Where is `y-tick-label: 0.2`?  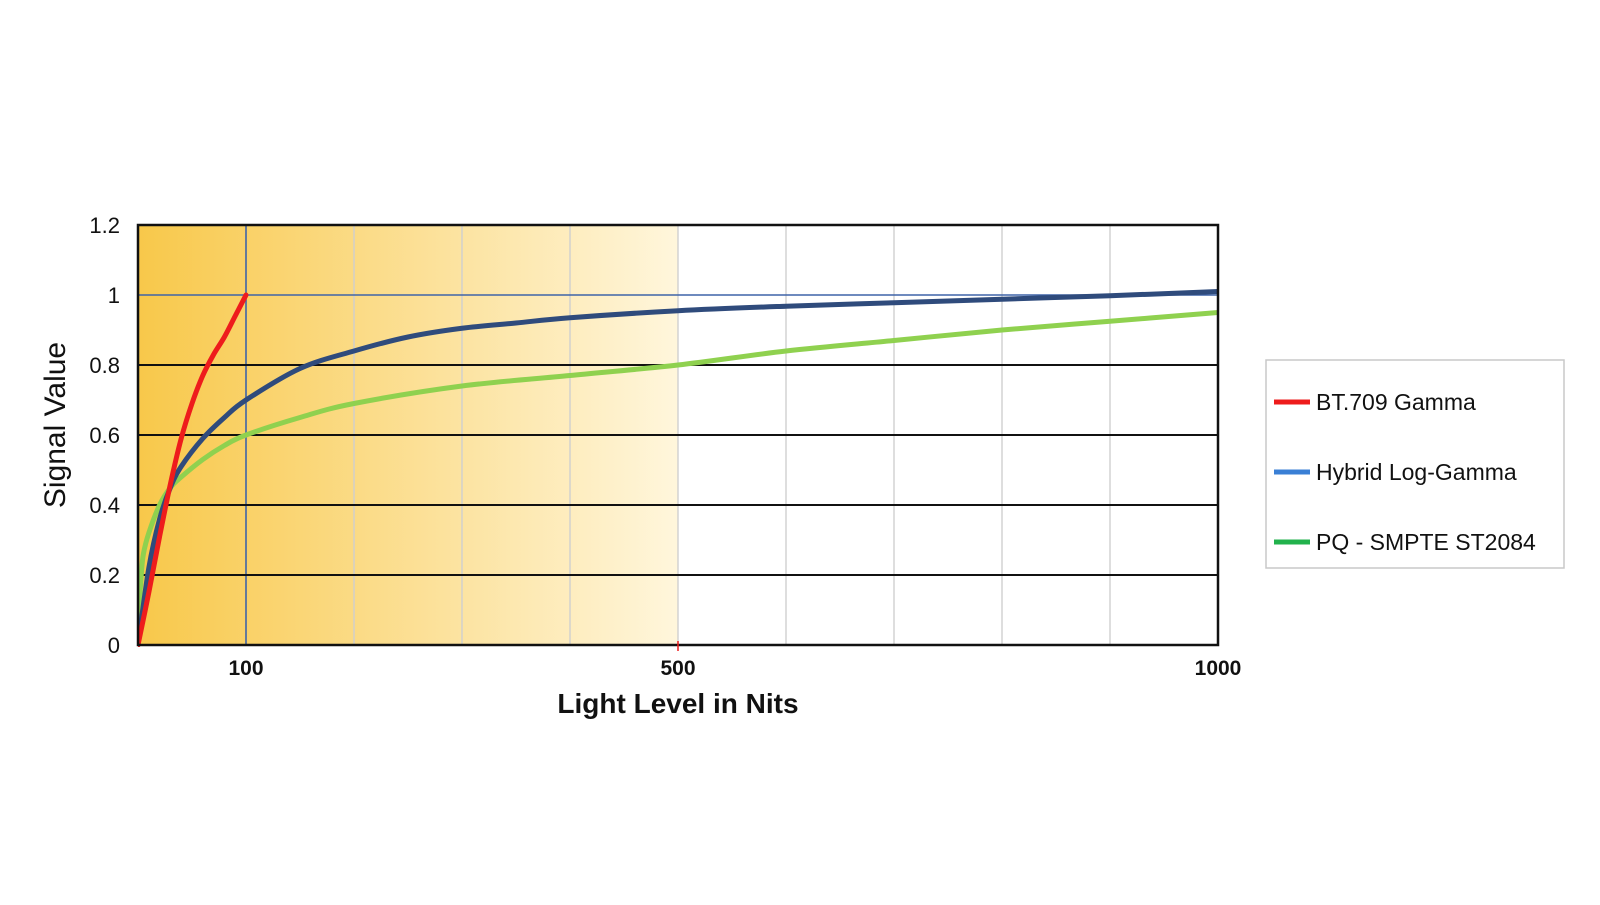 y-tick-label: 0.2 is located at coordinates (104, 575).